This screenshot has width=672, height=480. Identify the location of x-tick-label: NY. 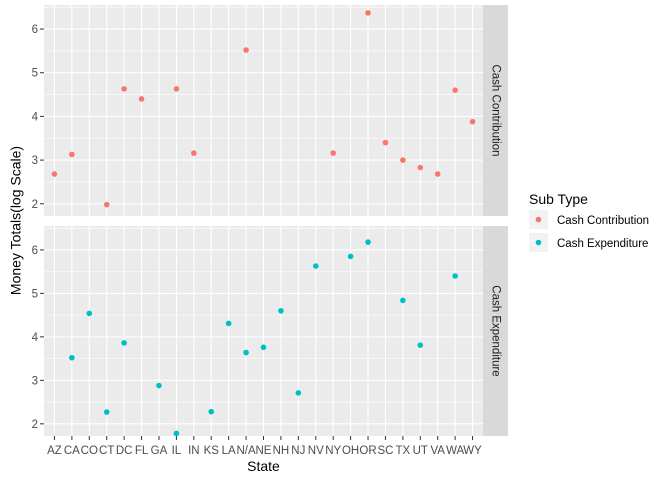
(333, 451).